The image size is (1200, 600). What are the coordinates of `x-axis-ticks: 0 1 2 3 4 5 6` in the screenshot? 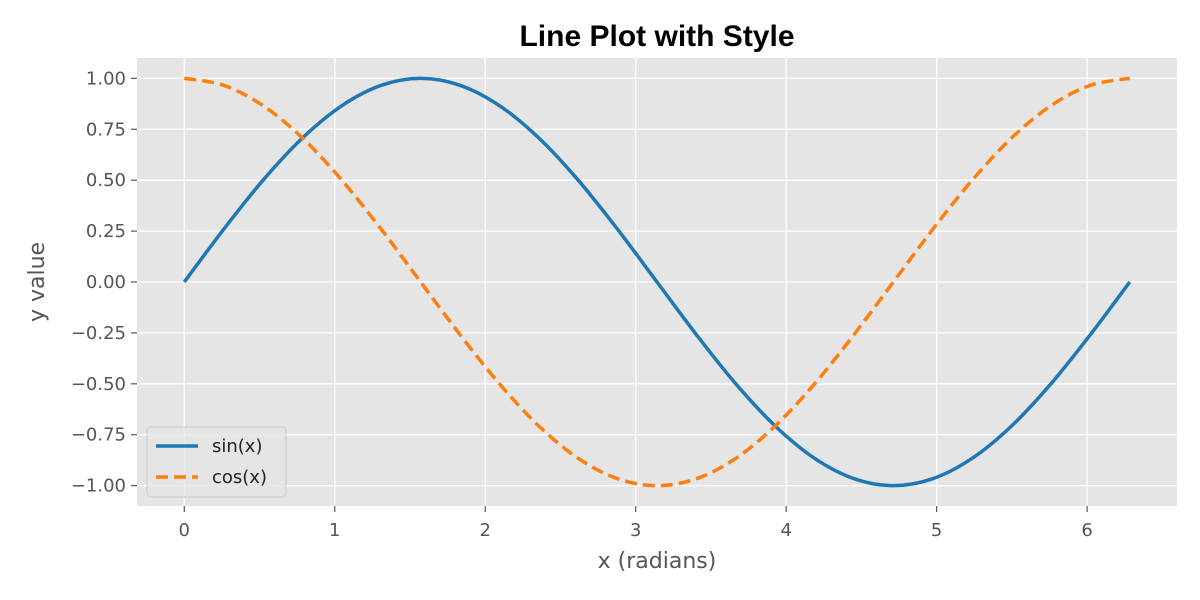 It's located at (636, 523).